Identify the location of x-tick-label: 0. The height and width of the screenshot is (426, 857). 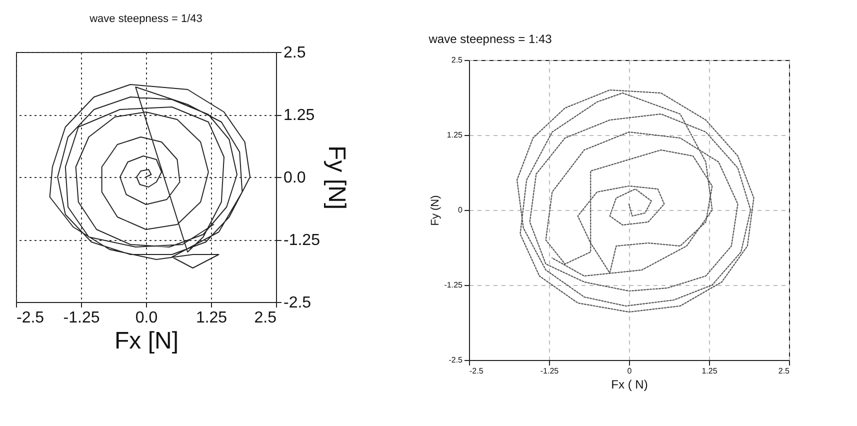
(629, 371).